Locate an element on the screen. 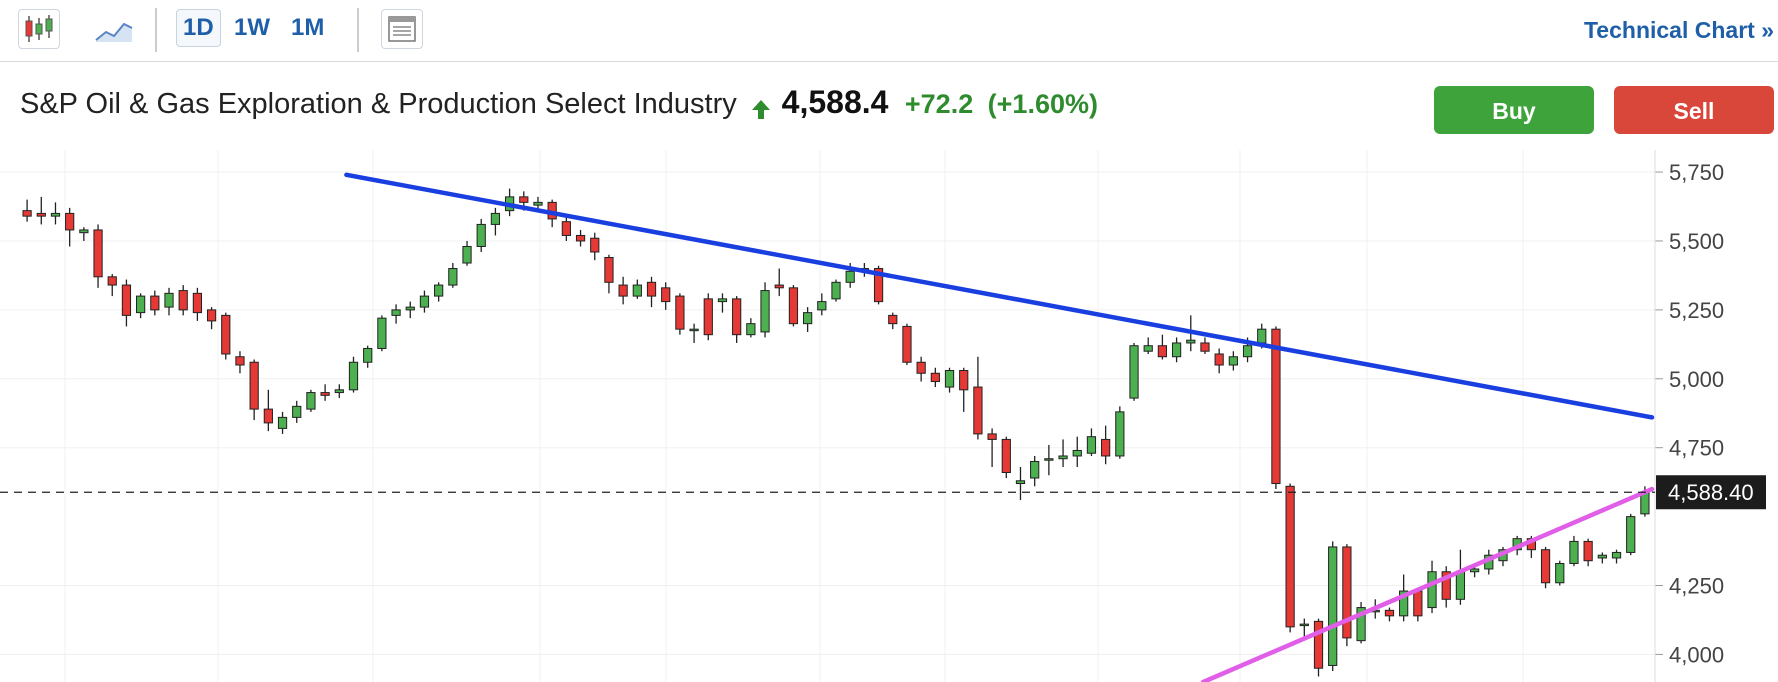 This screenshot has width=1778, height=682. candlestick-chart-button is located at coordinates (39, 29).